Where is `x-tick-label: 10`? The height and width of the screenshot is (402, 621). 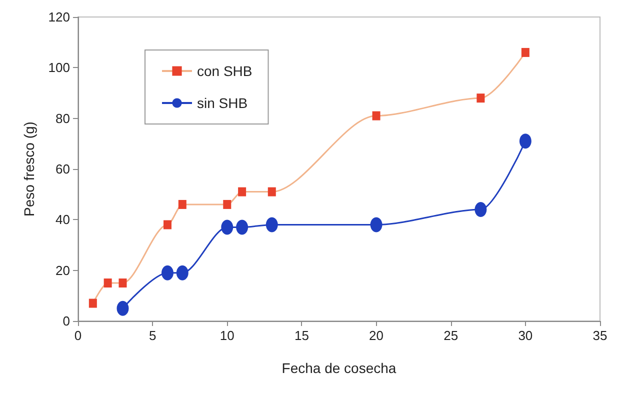
x-tick-label: 10 is located at coordinates (227, 335).